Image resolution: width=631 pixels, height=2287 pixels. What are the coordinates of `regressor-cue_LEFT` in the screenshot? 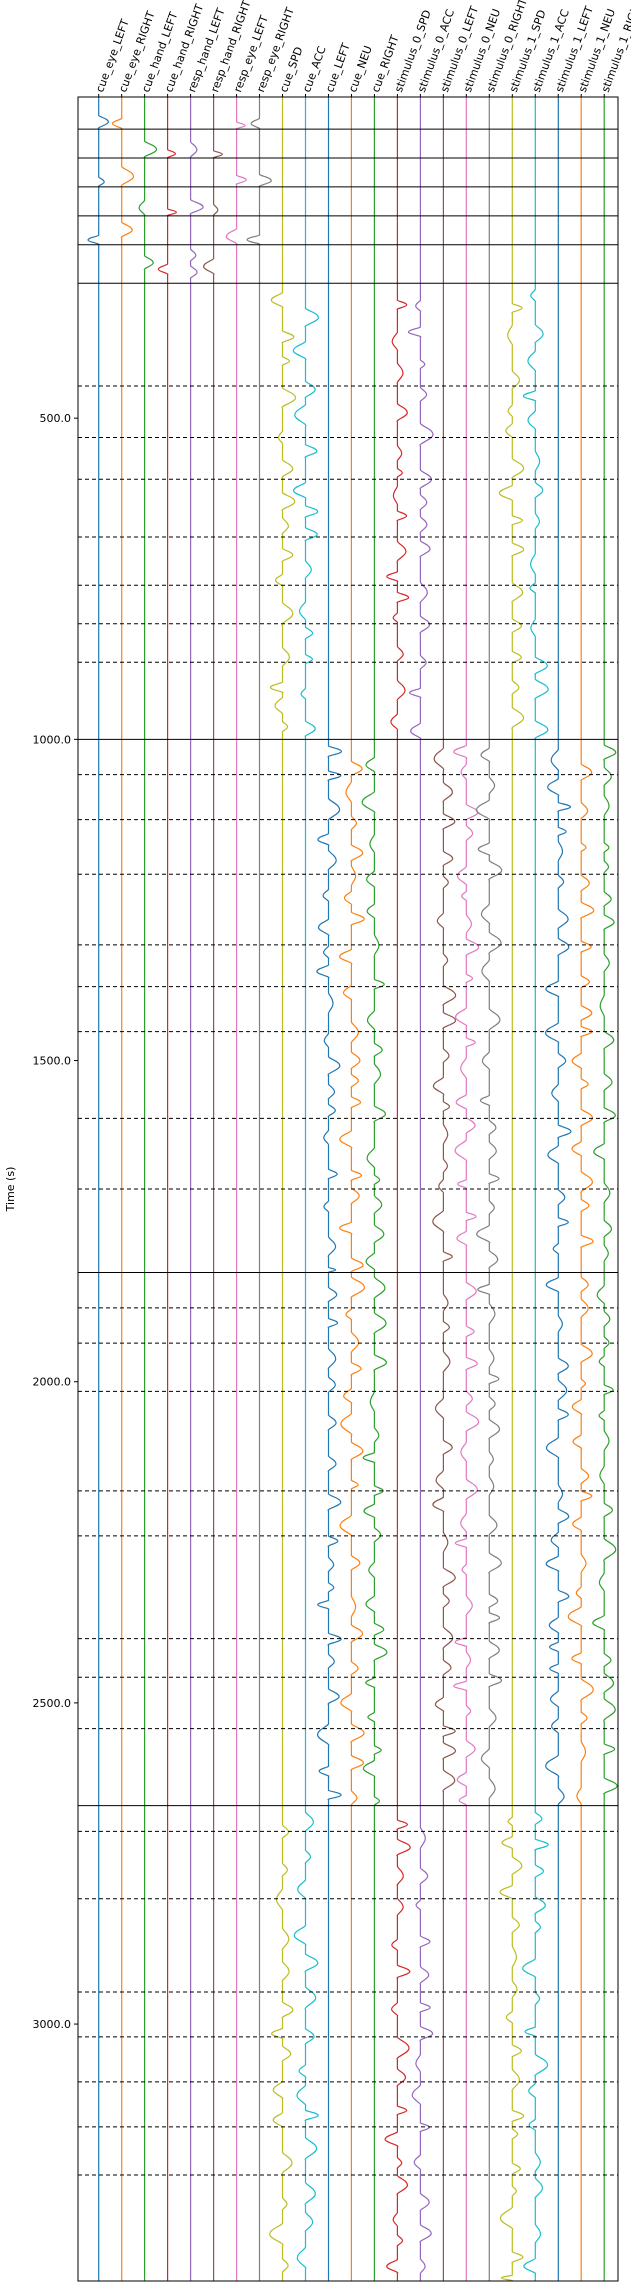 It's located at (329, 1189).